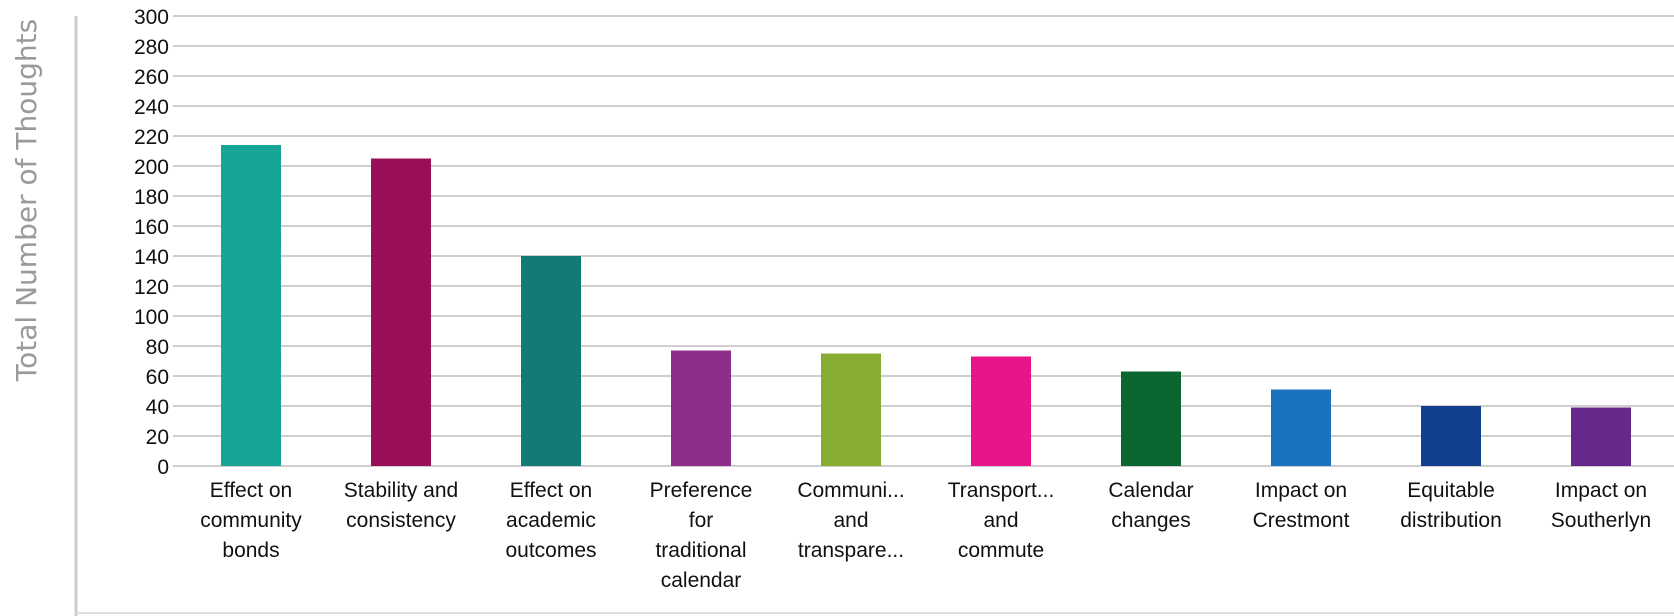 The height and width of the screenshot is (616, 1674). Describe the element at coordinates (157, 377) in the screenshot. I see `y-tick-label: 60` at that location.